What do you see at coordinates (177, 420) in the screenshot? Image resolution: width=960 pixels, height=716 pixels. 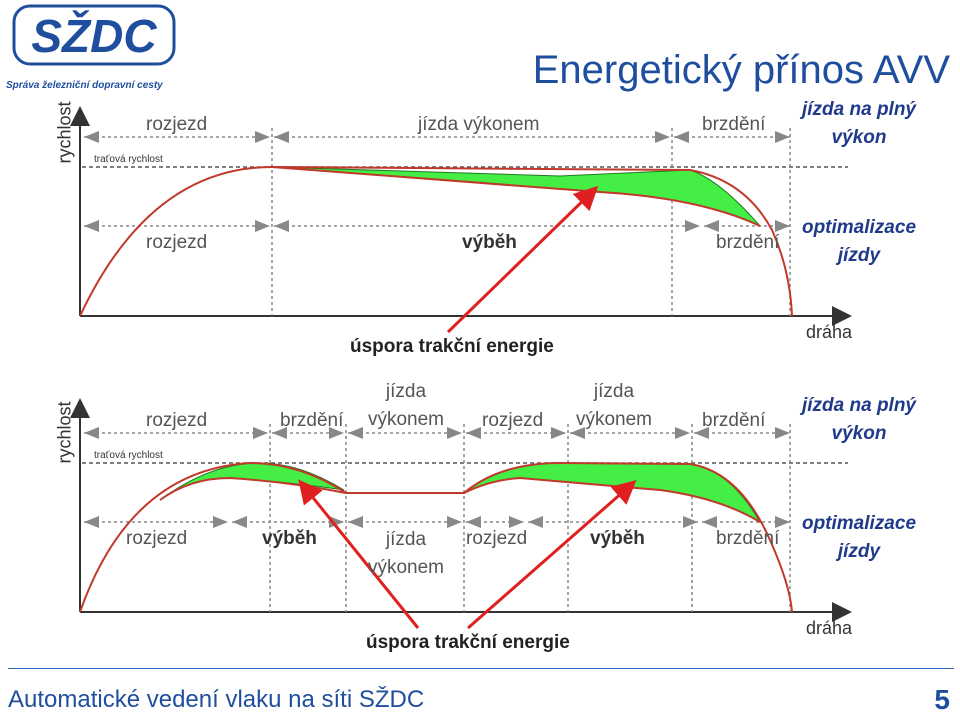 I see `bottom-row1-label-1: rozjezd` at bounding box center [177, 420].